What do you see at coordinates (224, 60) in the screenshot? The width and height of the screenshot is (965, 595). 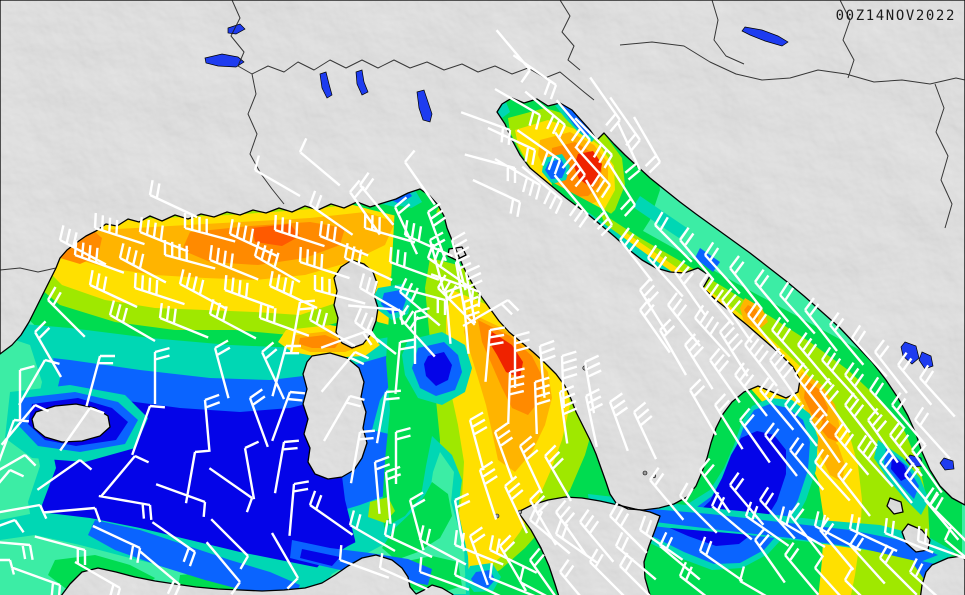 I see `lake-geneva` at bounding box center [224, 60].